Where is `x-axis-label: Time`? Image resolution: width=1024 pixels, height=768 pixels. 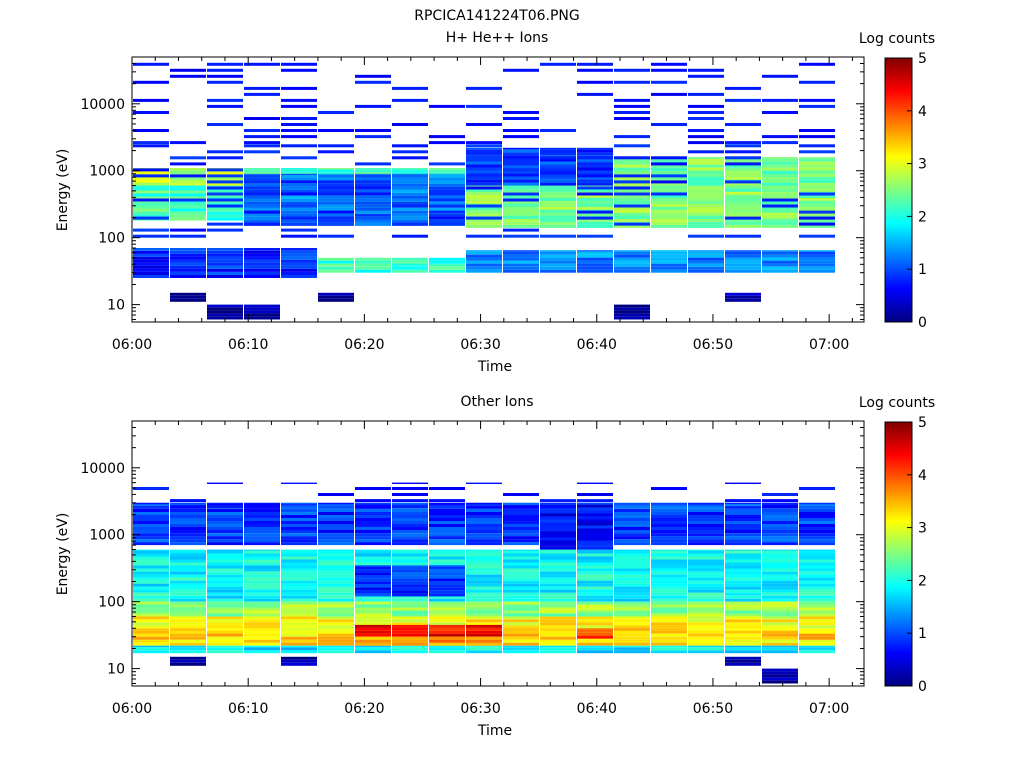
x-axis-label: Time is located at coordinates (494, 367).